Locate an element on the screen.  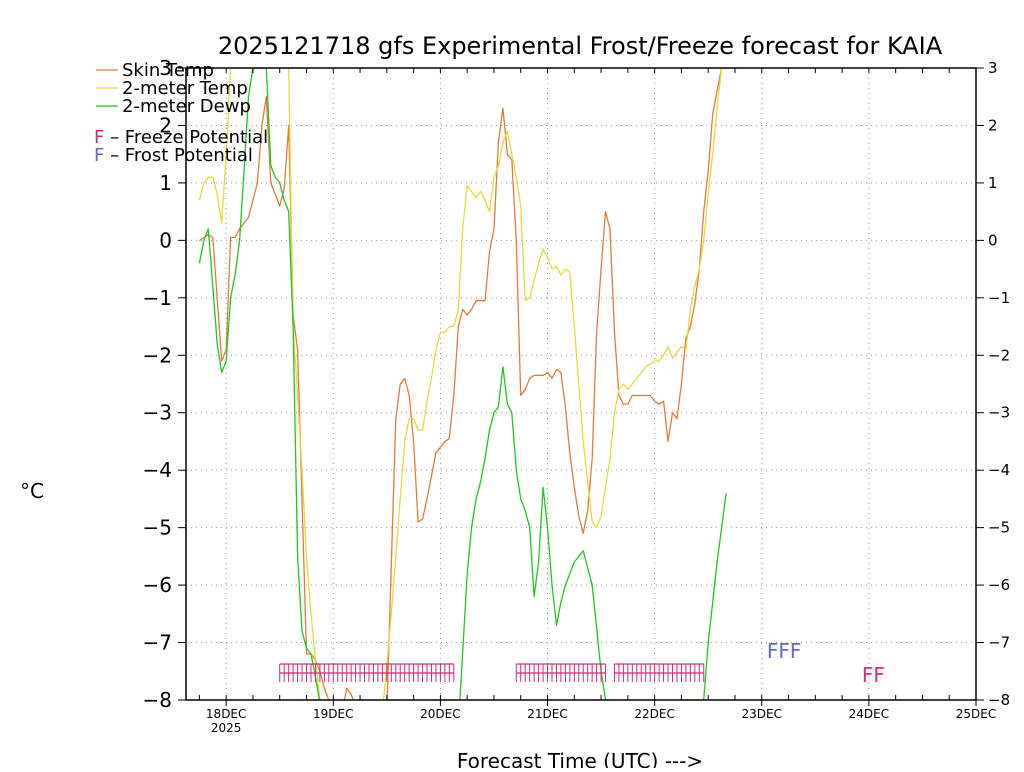
potential-legend-entry: F – Frost Potential is located at coordinates (173, 155).